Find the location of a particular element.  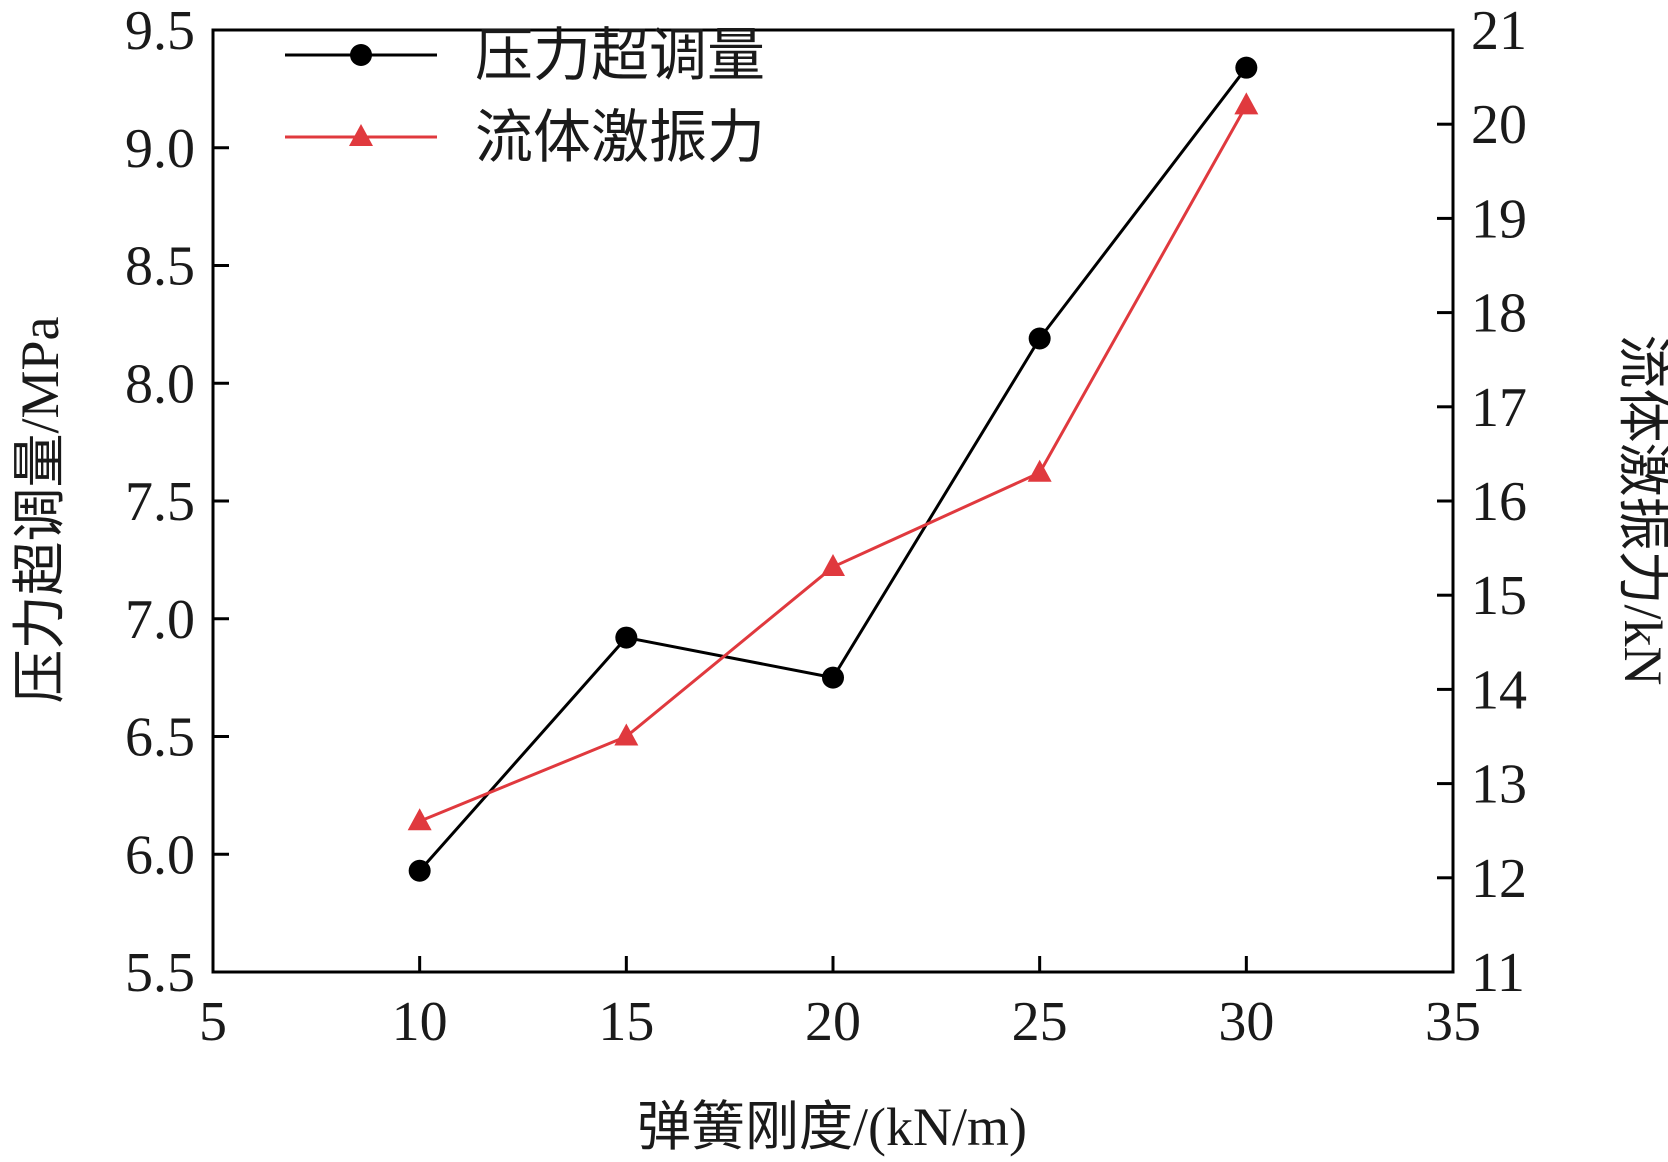

x-tick-label-3: 20 is located at coordinates (833, 1022).